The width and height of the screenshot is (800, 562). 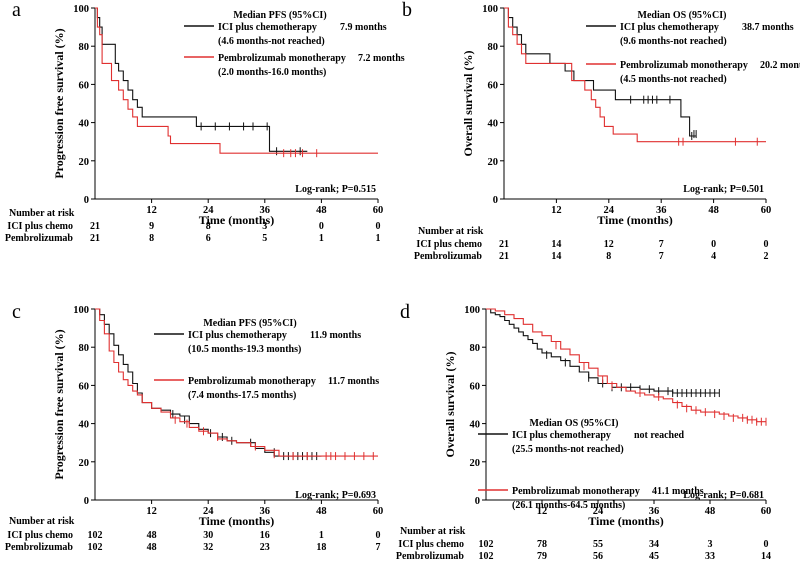 I want to click on risk-value: 23, so click(x=265, y=547).